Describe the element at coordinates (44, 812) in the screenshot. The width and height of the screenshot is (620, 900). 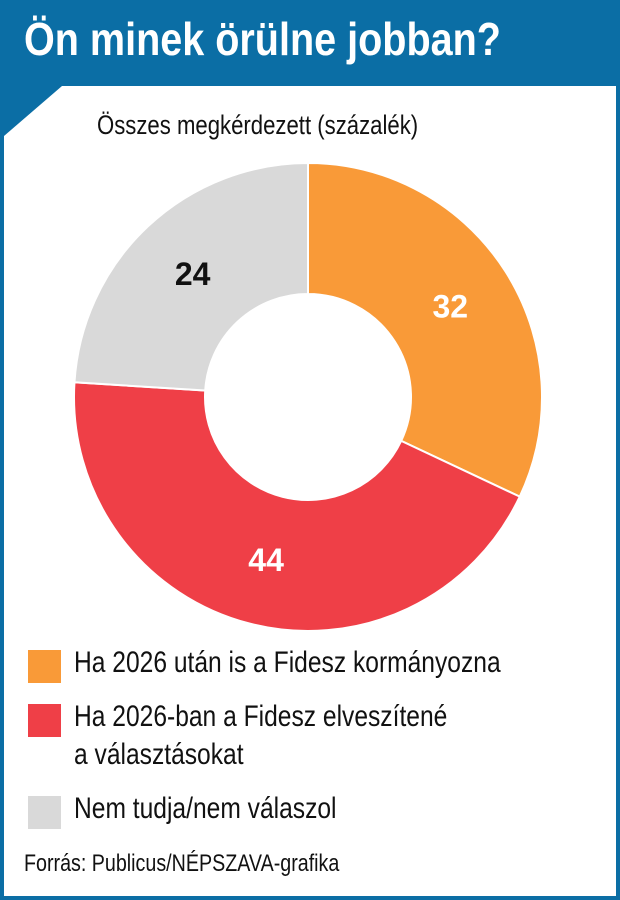
I see `legend-swatch-gray` at that location.